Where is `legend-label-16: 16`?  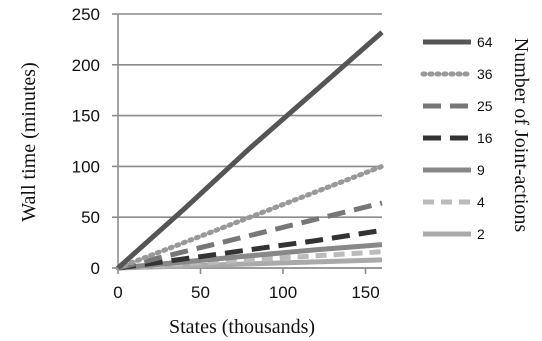 legend-label-16: 16 is located at coordinates (485, 138).